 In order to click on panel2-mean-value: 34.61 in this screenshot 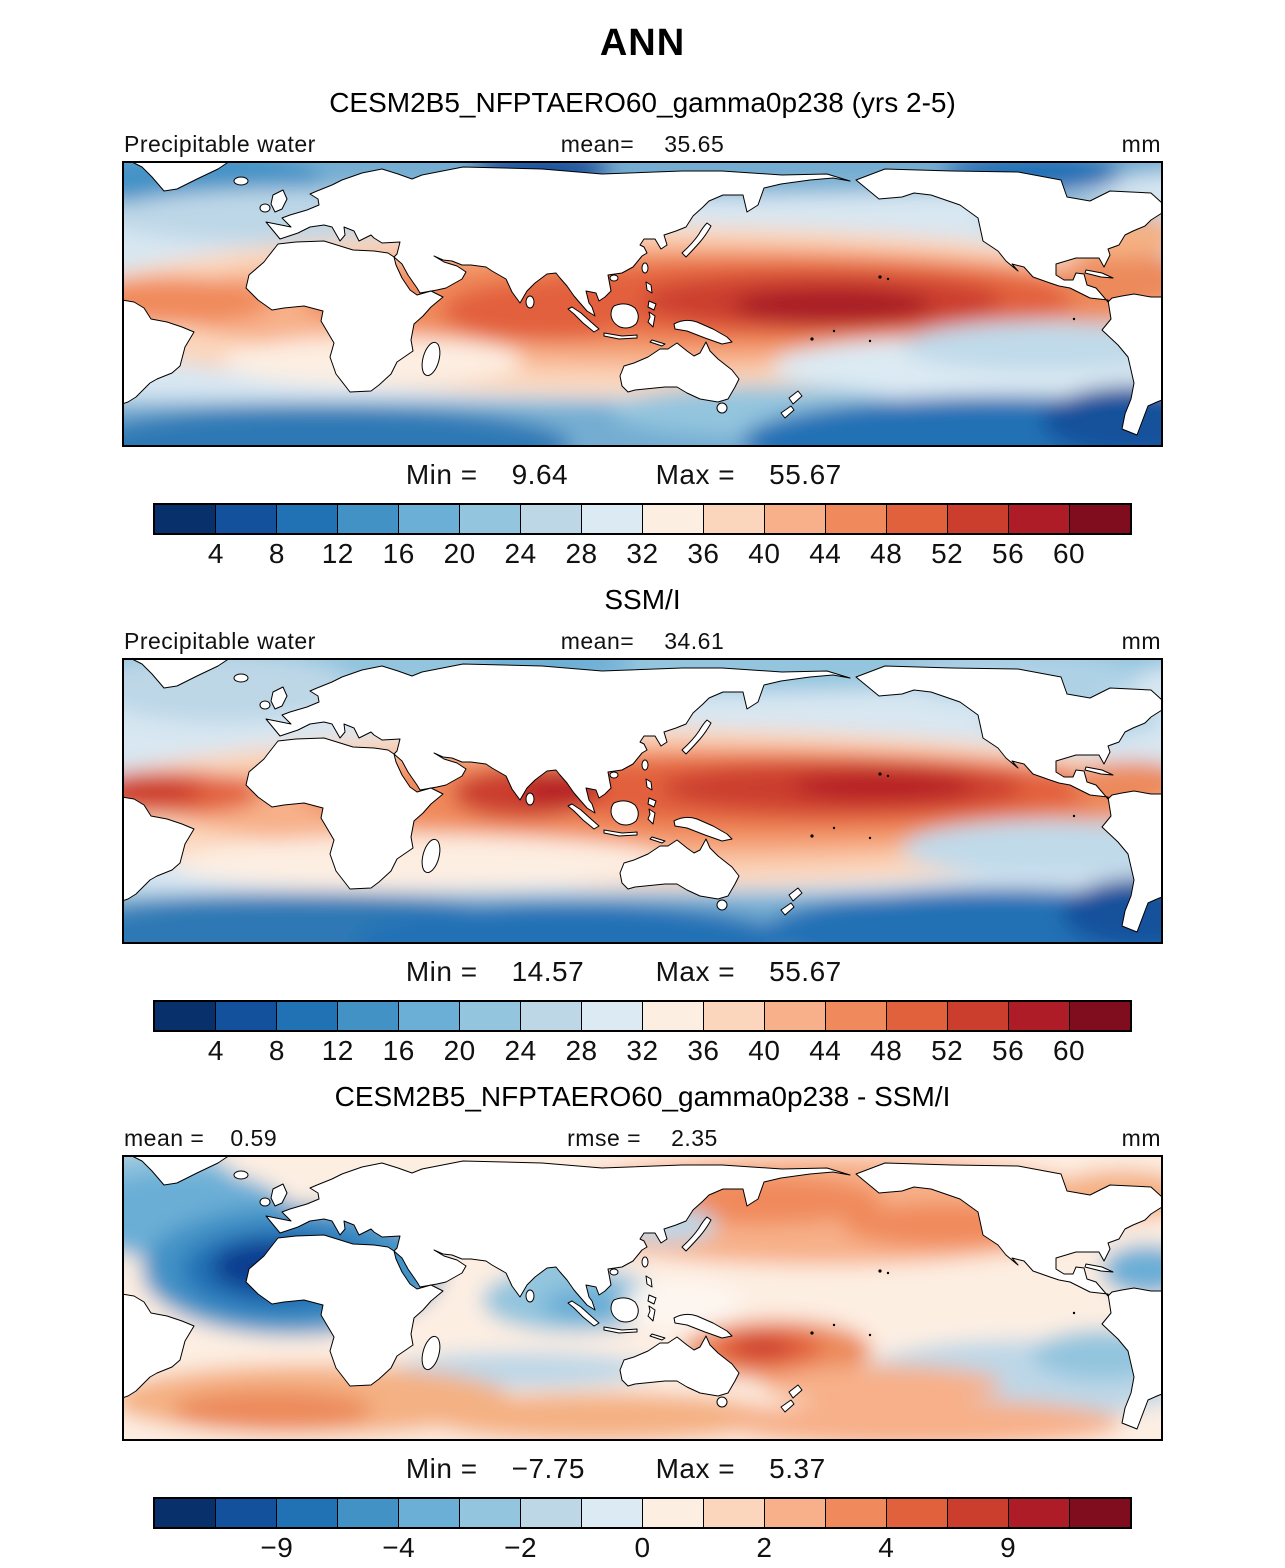, I will do `click(694, 641)`.